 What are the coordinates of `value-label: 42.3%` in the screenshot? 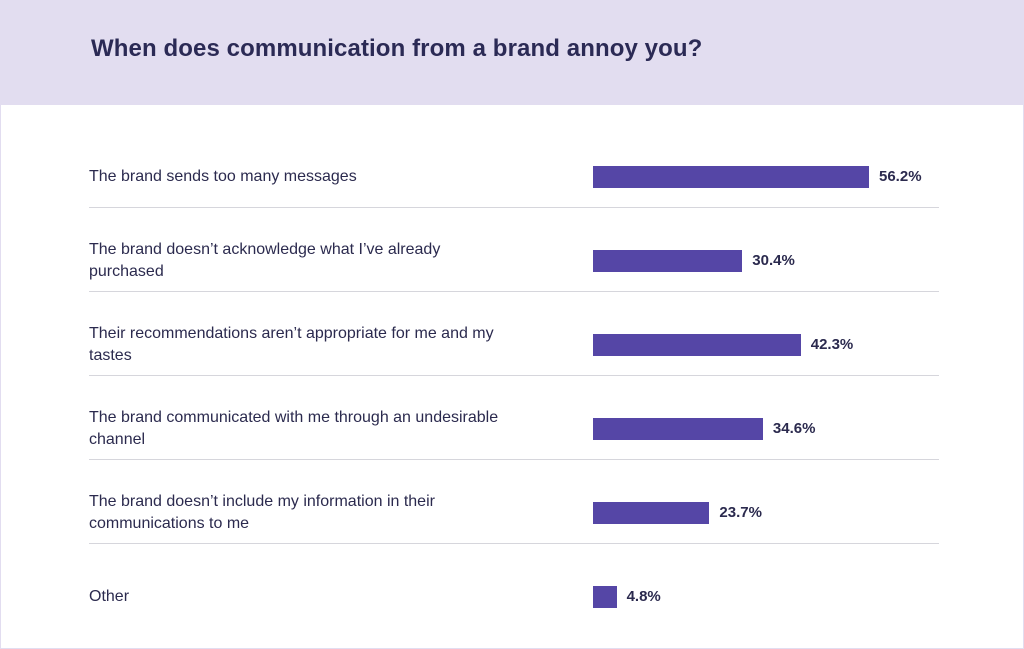 It's located at (832, 344).